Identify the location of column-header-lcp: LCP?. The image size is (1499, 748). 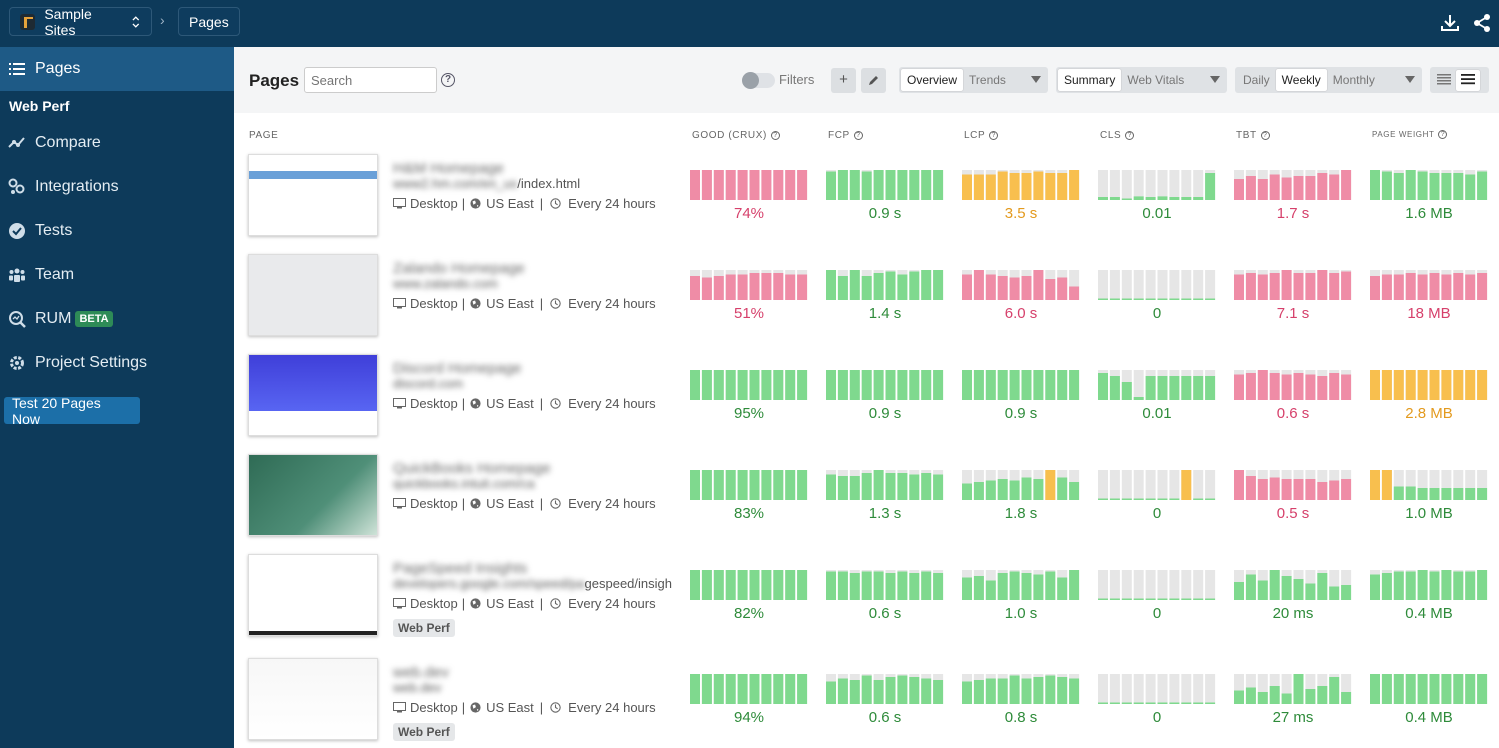
(981, 135).